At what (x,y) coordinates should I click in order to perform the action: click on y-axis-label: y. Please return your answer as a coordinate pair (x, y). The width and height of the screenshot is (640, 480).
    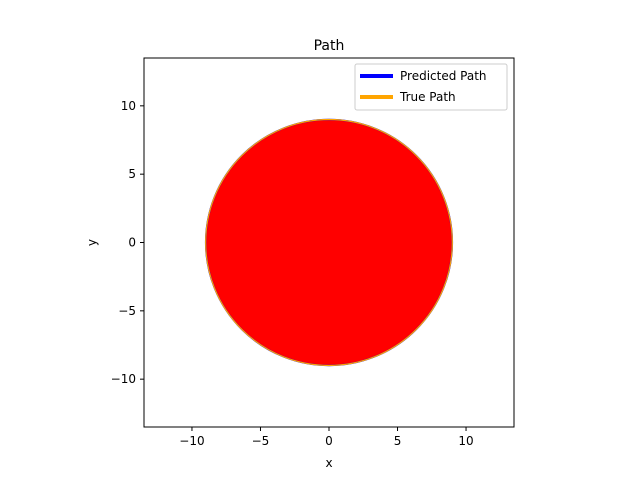
    Looking at the image, I should click on (92, 242).